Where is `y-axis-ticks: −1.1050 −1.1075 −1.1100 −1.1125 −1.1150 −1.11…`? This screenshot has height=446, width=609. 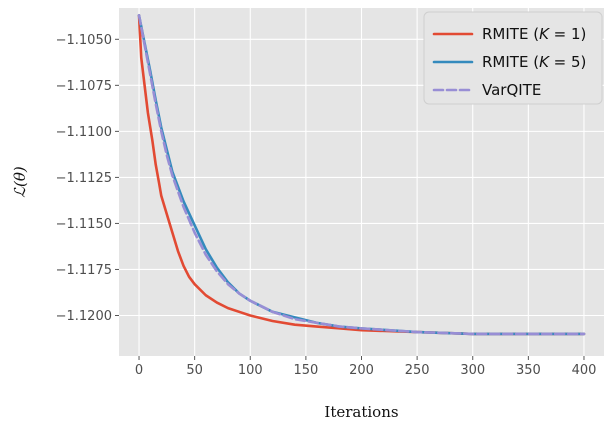 y-axis-ticks: −1.1050 −1.1075 −1.1100 −1.1125 −1.1150 −1.11… is located at coordinates (87, 178).